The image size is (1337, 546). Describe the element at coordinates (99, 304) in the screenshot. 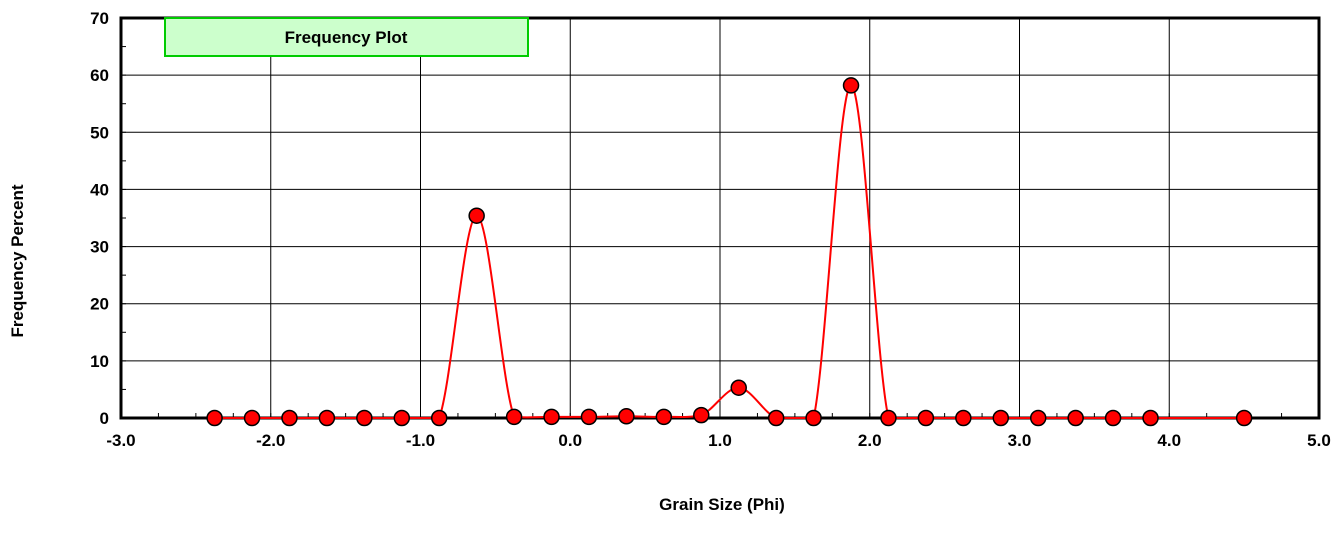

I see `y-tick-label: 20` at that location.